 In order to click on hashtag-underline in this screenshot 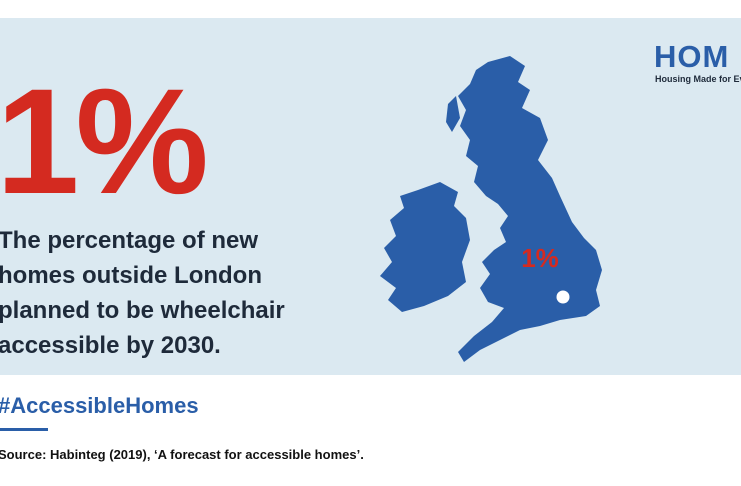, I will do `click(24, 429)`.